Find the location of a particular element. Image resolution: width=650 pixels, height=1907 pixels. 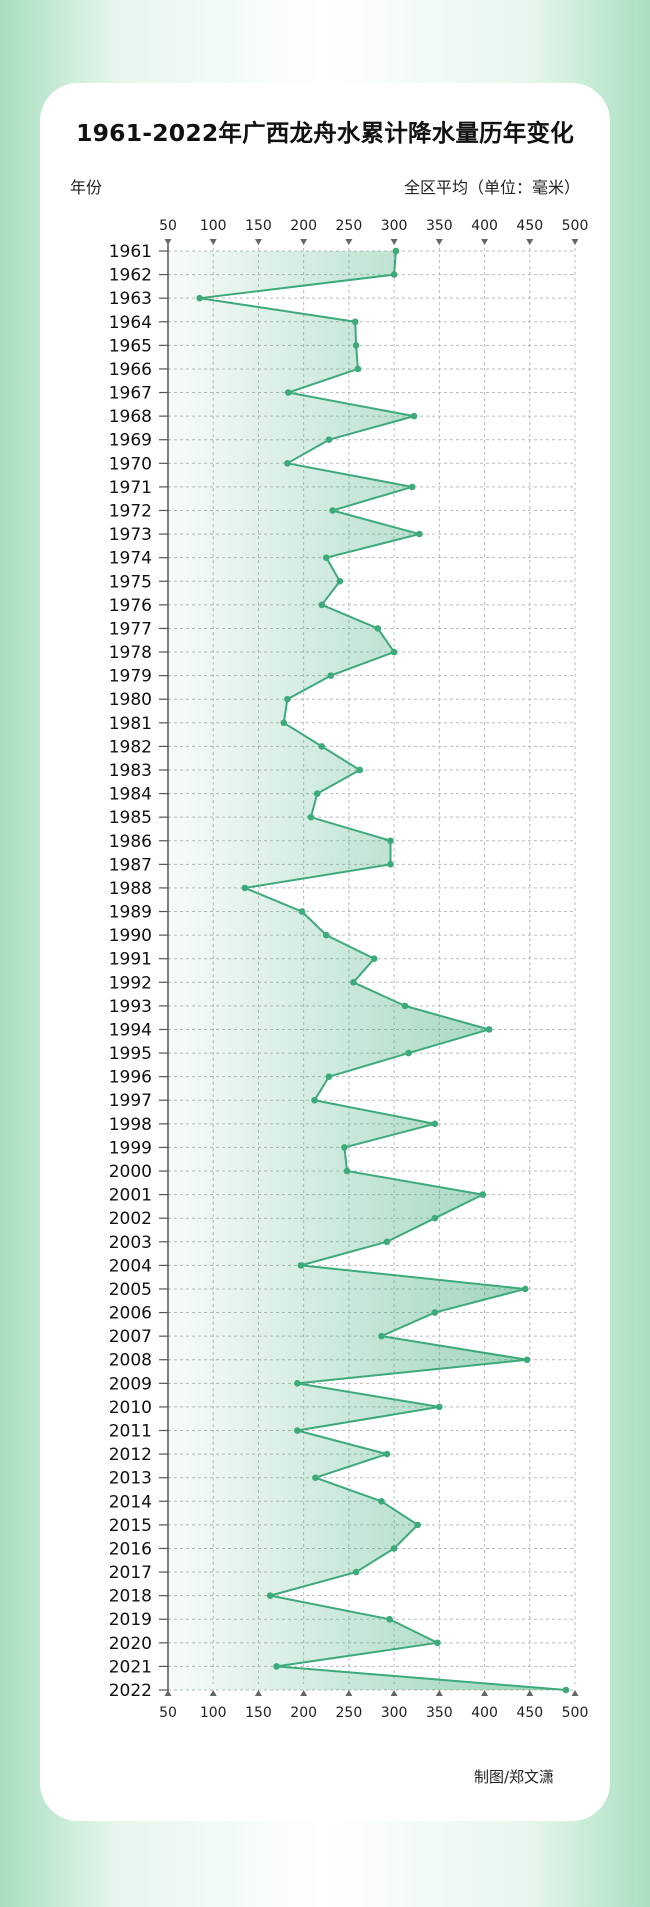

year-label: 1973 is located at coordinates (130, 535).